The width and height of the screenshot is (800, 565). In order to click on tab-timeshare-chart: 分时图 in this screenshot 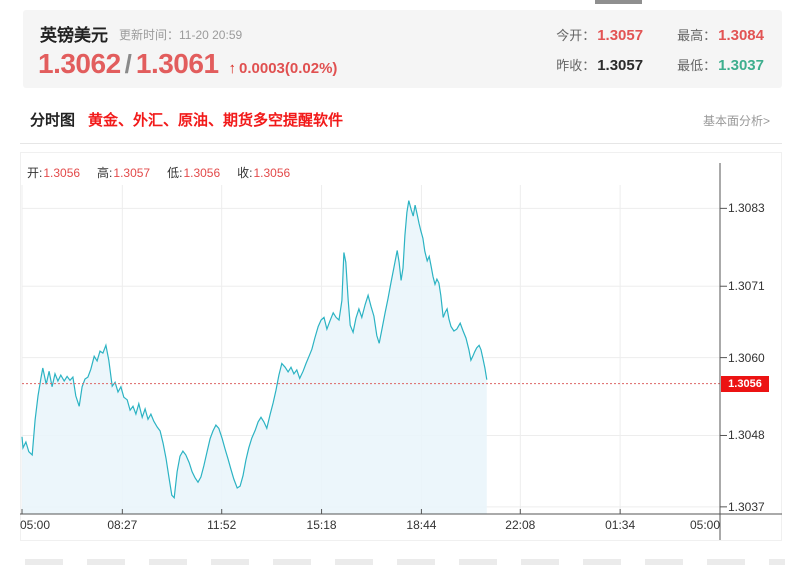, I will do `click(53, 120)`.